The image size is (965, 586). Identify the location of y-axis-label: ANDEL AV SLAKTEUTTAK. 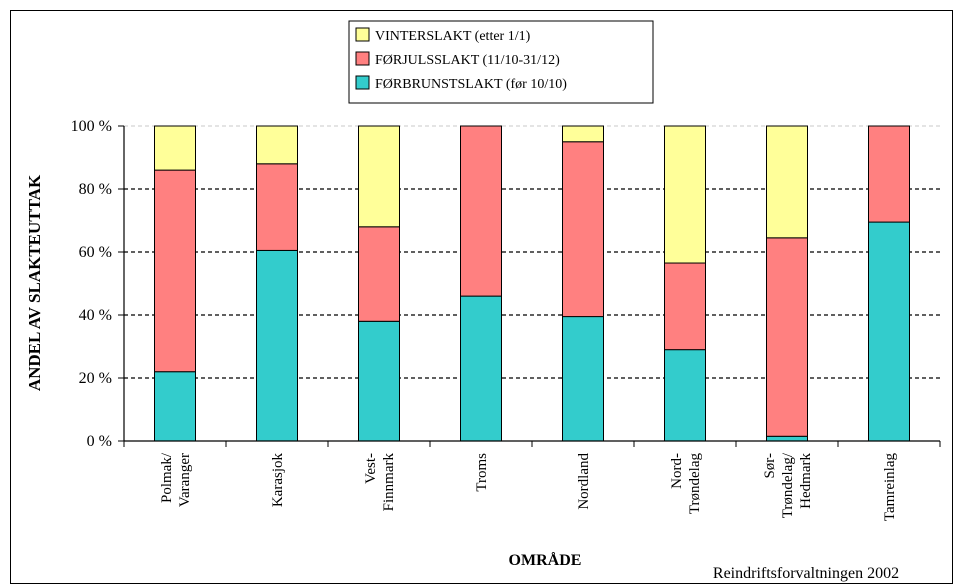
(34, 282).